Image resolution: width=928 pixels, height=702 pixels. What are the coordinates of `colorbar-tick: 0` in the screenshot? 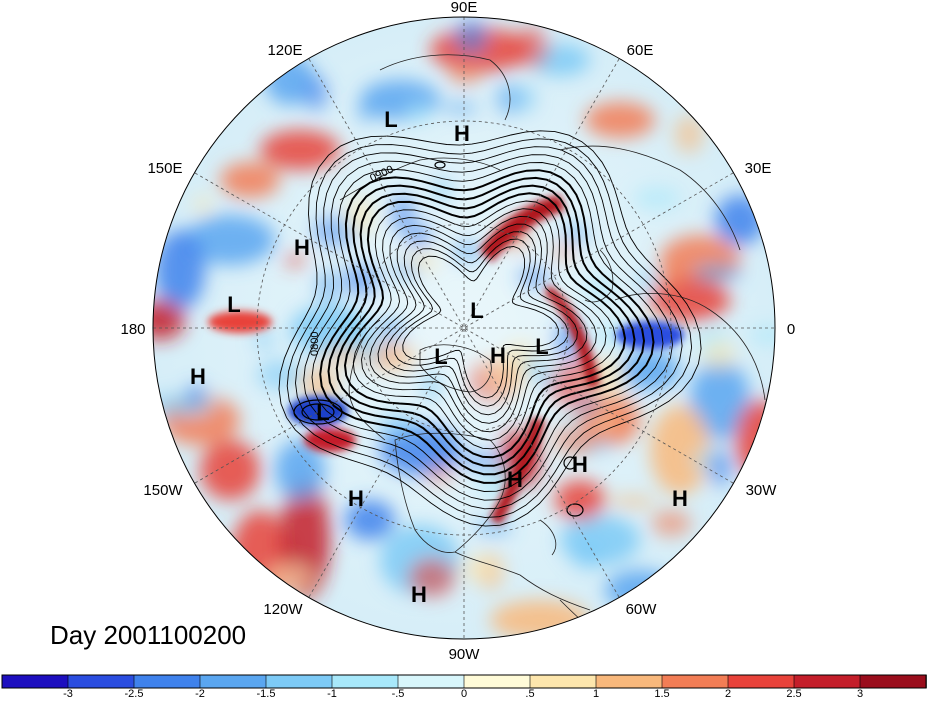 It's located at (464, 694).